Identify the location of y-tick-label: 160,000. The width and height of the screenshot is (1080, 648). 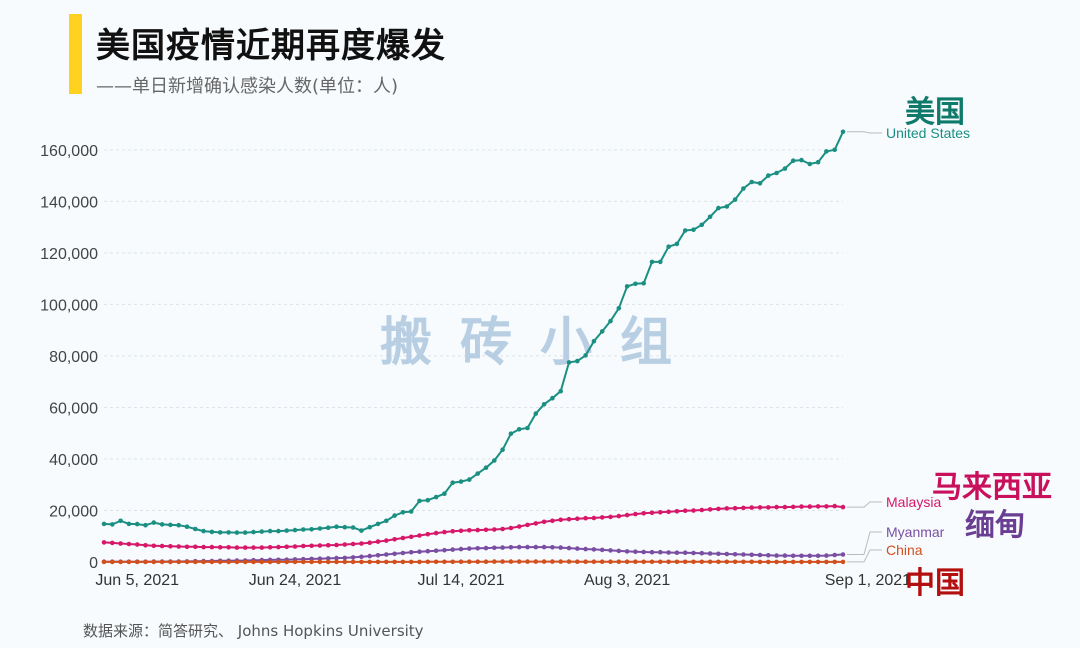
(69, 151).